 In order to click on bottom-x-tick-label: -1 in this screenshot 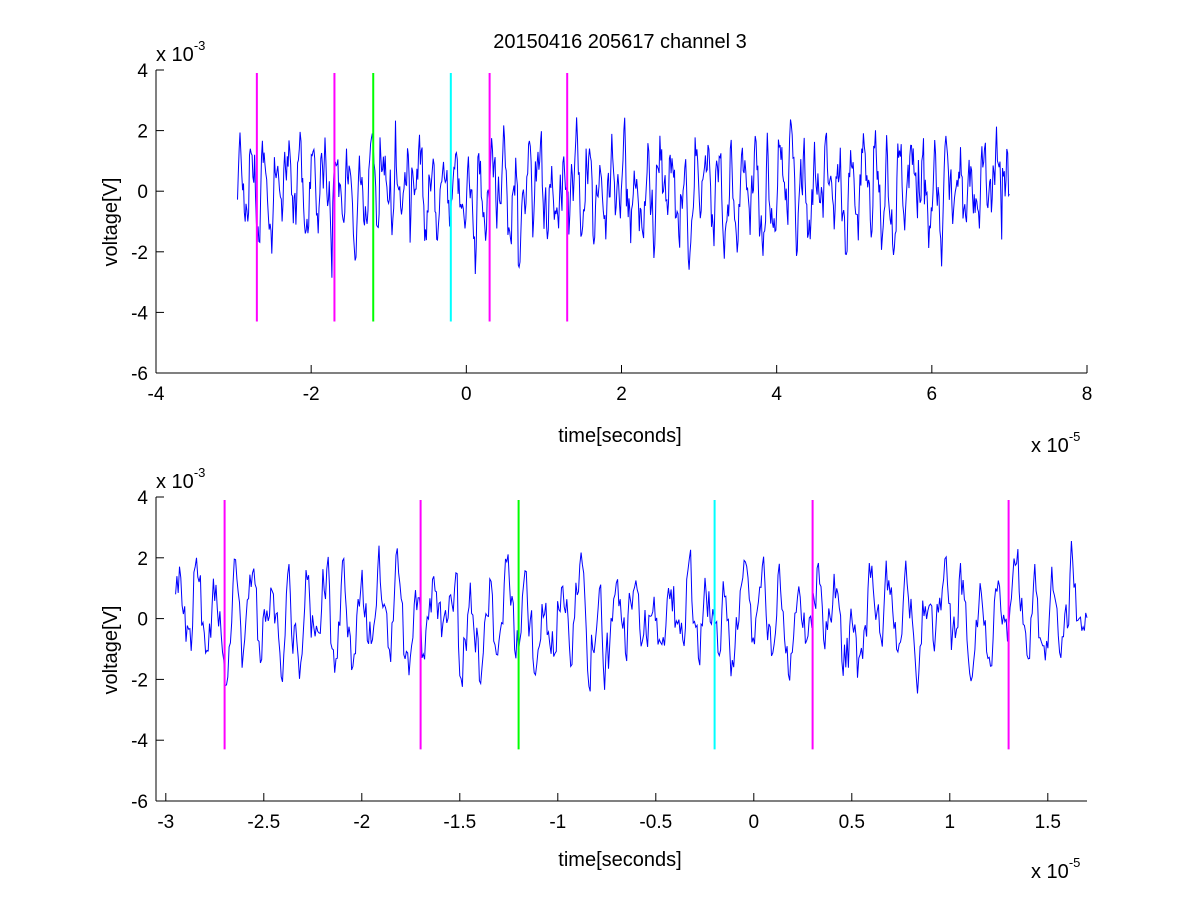, I will do `click(557, 822)`.